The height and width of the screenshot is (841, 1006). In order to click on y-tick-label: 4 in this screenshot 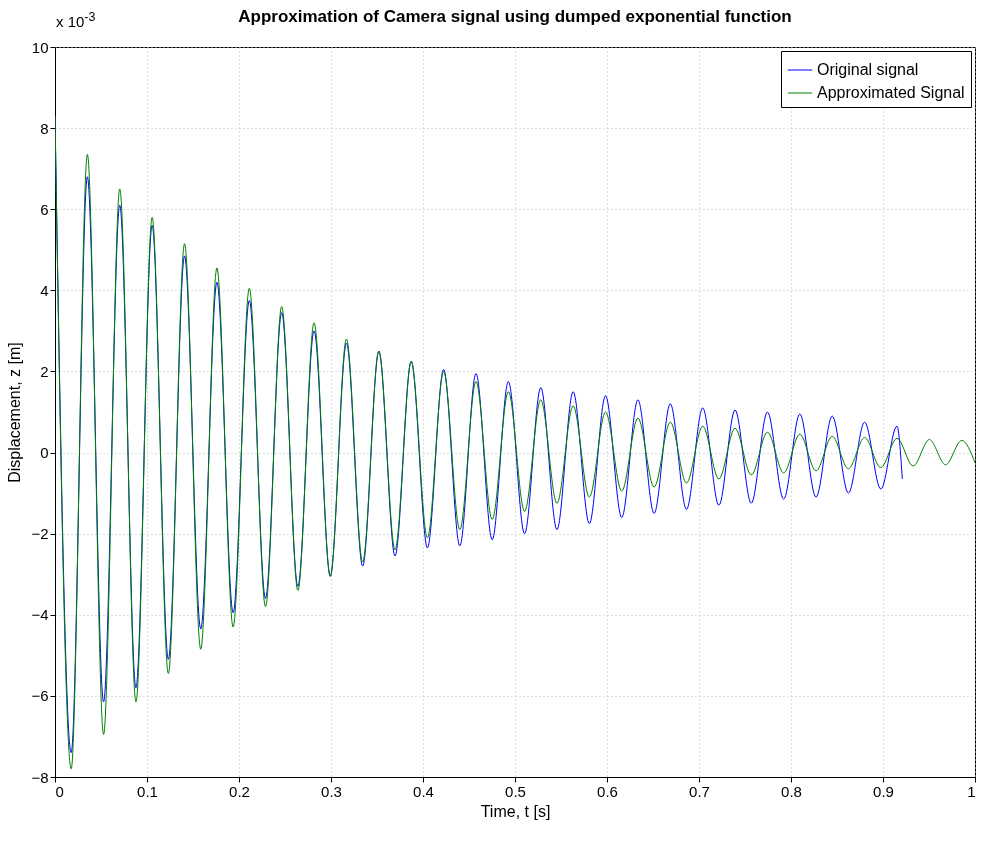, I will do `click(44, 290)`.